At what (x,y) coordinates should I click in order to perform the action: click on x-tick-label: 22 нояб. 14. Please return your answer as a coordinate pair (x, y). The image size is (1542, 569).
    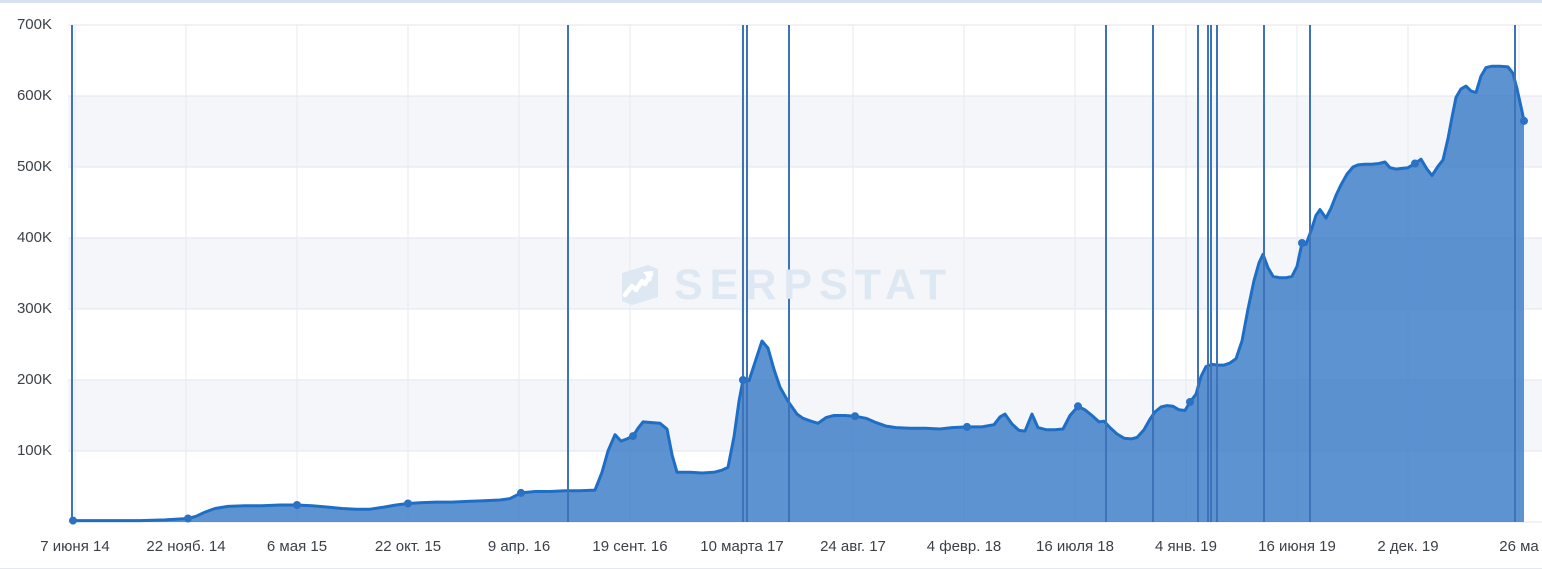
    Looking at the image, I should click on (186, 546).